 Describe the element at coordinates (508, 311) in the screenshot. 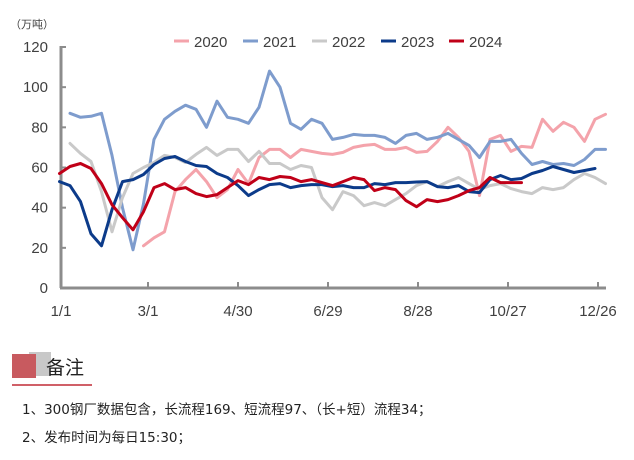

I see `x-tick-label: 10/27` at that location.